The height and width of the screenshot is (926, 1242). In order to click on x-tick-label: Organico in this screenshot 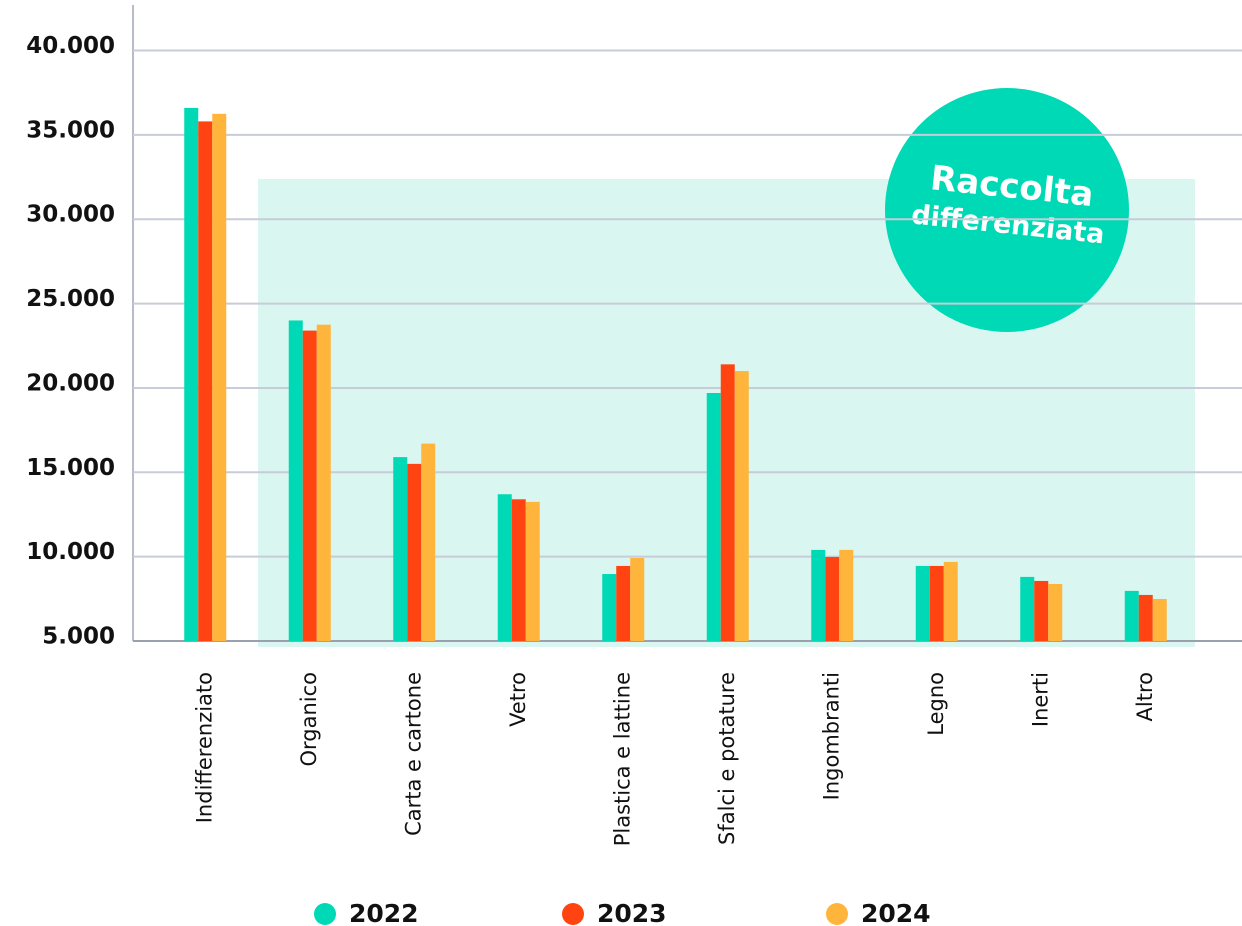, I will do `click(309, 719)`.